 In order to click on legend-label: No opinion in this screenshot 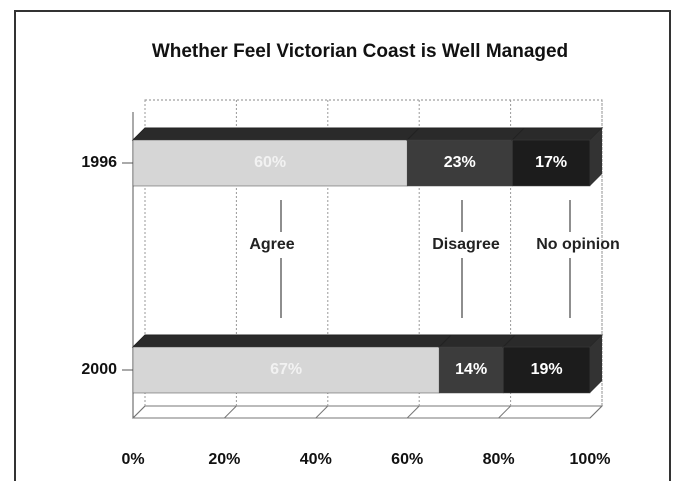, I will do `click(578, 244)`.